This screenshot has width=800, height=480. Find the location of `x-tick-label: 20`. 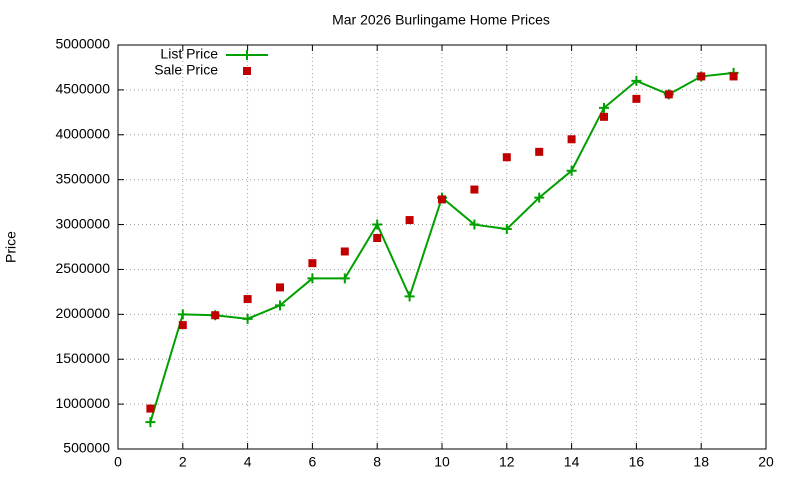

x-tick-label: 20 is located at coordinates (766, 462).